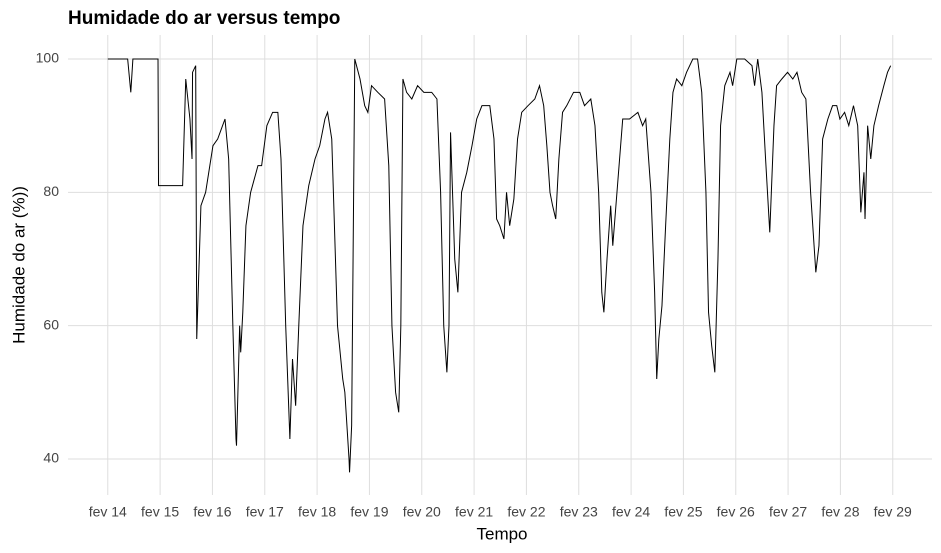 This screenshot has width=941, height=553. What do you see at coordinates (51, 191) in the screenshot?
I see `y-tick-label: 80` at bounding box center [51, 191].